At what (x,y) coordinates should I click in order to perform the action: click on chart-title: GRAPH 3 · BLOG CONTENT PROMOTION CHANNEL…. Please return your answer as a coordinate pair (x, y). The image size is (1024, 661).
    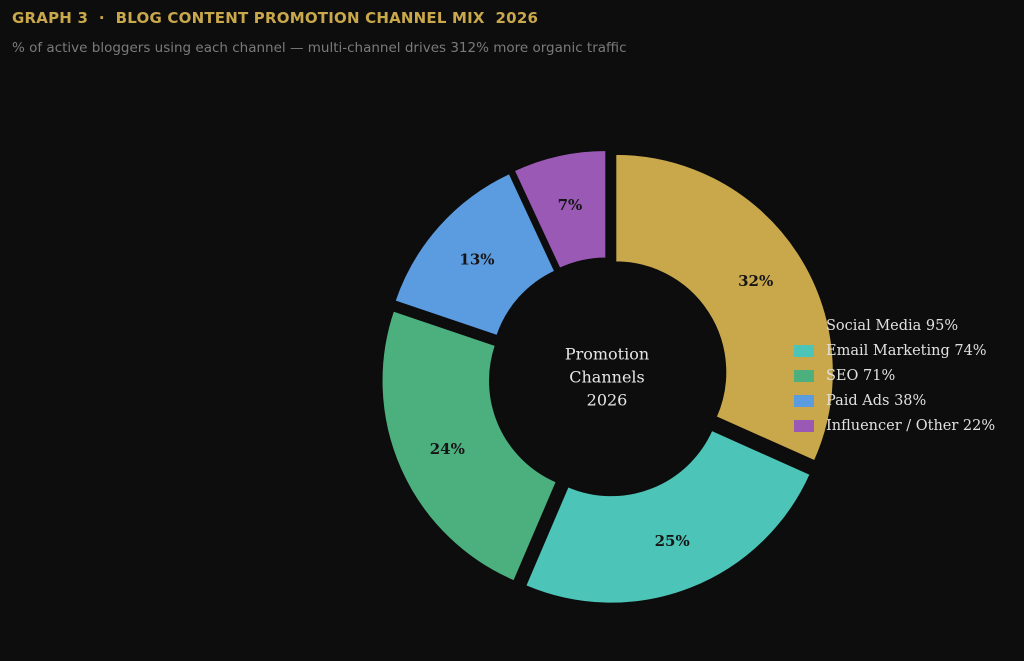
    Looking at the image, I should click on (275, 18).